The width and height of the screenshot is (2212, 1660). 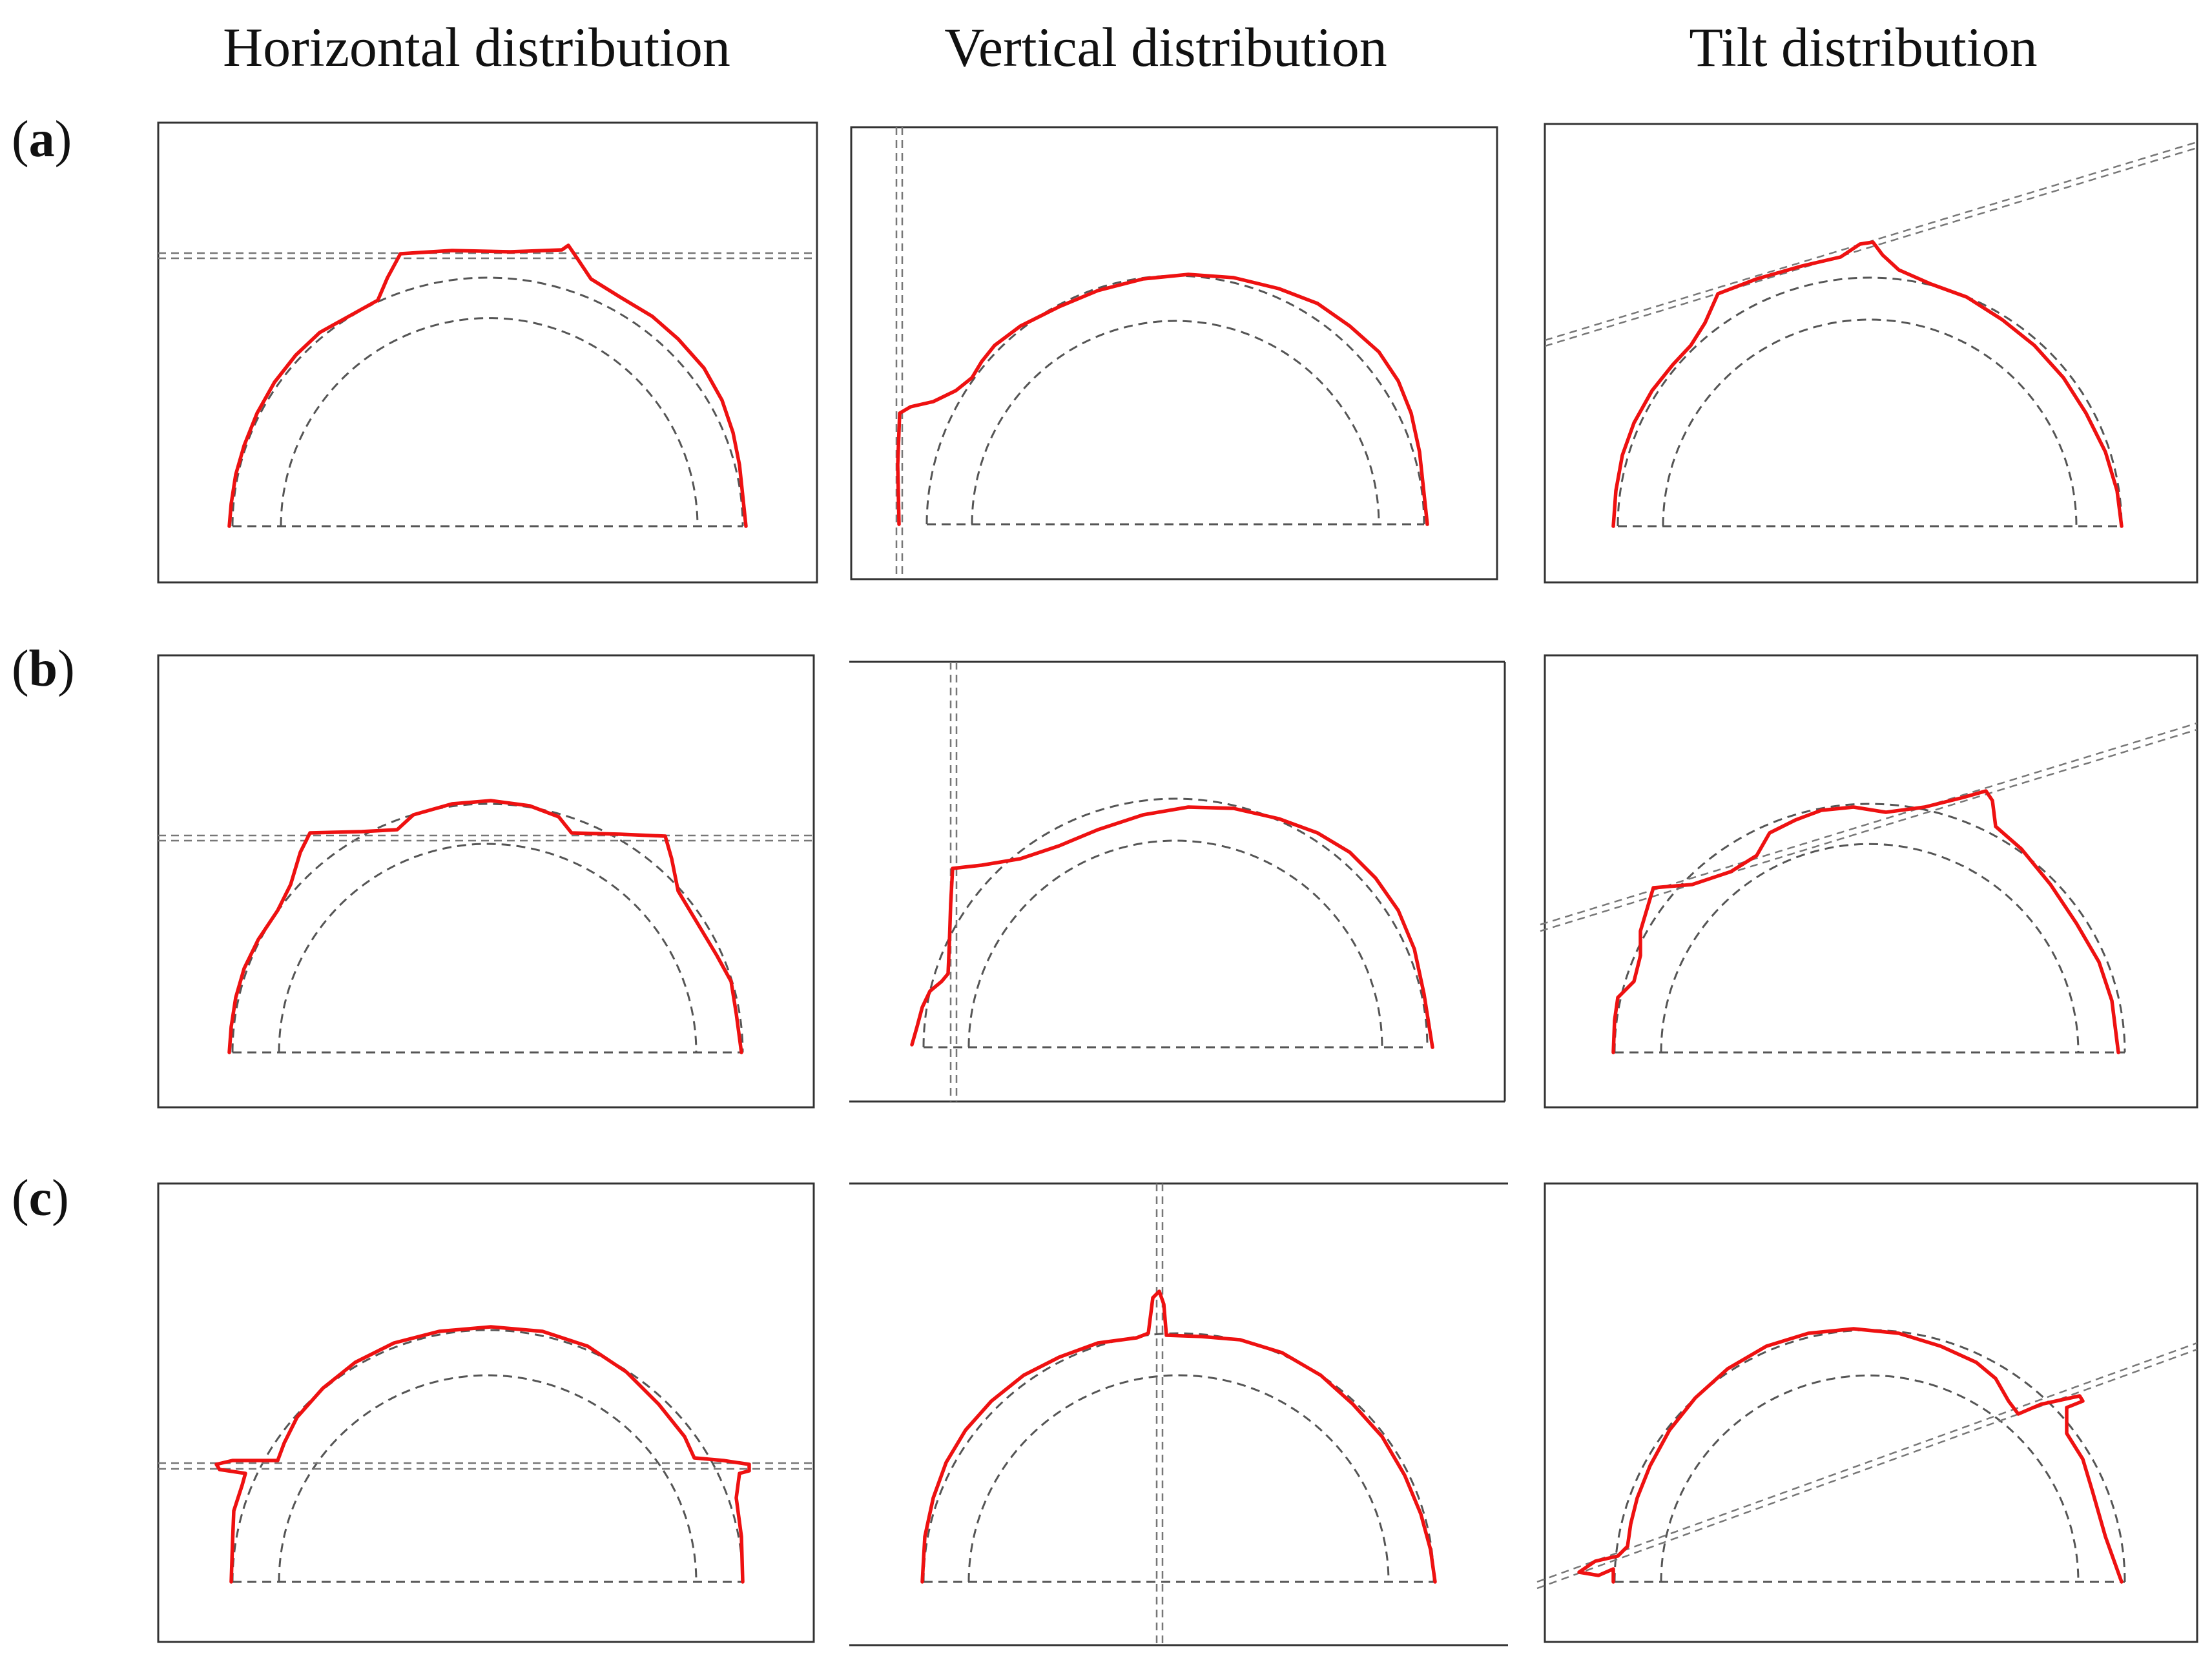 What do you see at coordinates (1863, 47) in the screenshot?
I see `column-title-tilt: Tilt distribution` at bounding box center [1863, 47].